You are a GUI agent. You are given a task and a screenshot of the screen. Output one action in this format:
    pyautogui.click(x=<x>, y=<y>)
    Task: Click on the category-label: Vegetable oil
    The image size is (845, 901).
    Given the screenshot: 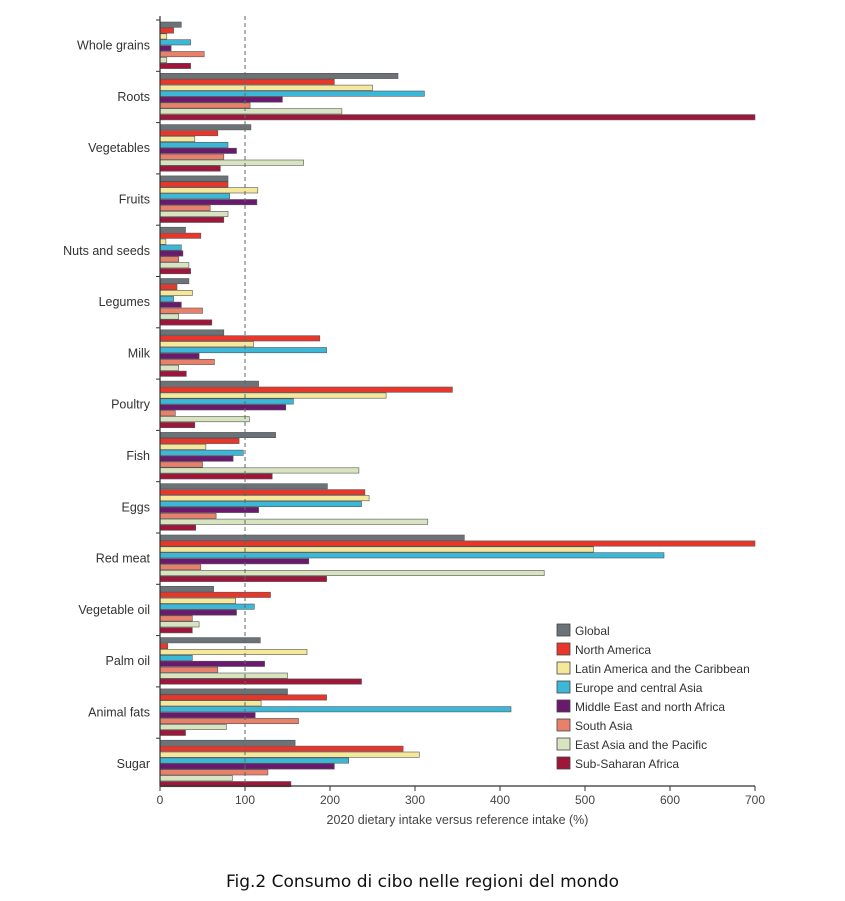 What is the action you would take?
    pyautogui.click(x=114, y=610)
    